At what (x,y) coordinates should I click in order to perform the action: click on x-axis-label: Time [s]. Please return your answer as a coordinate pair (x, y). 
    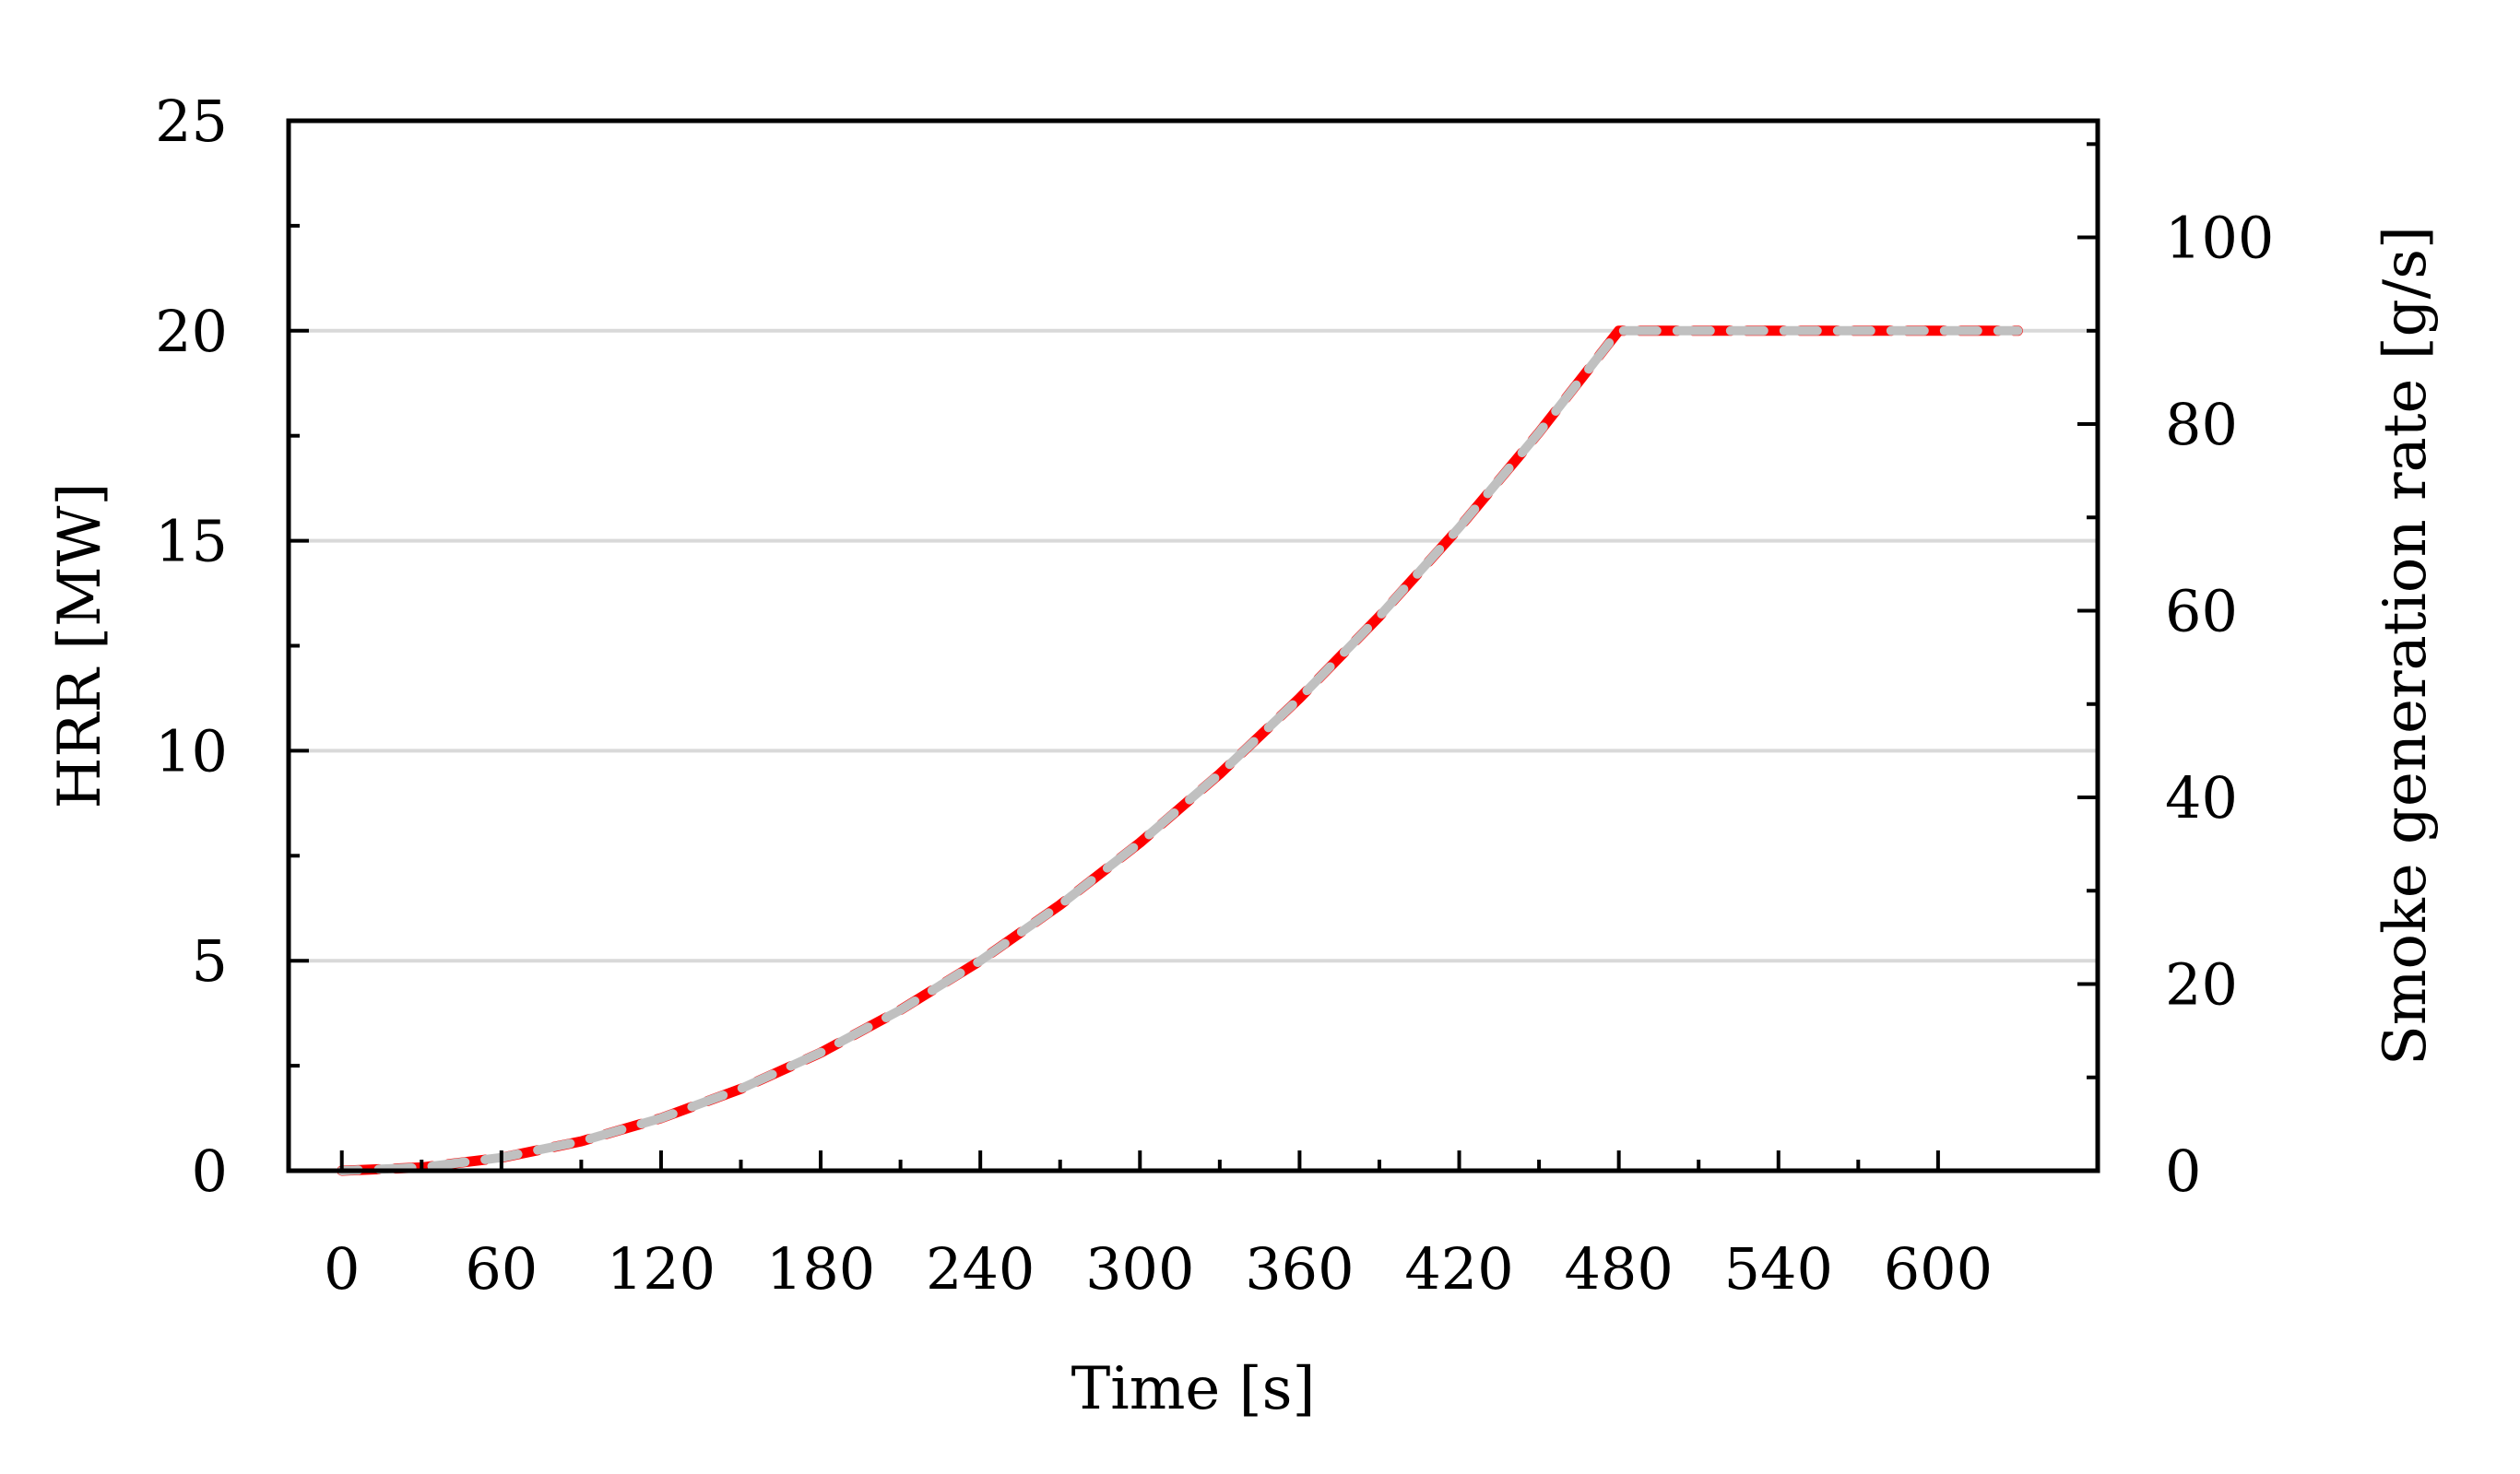
    Looking at the image, I should click on (1193, 1389).